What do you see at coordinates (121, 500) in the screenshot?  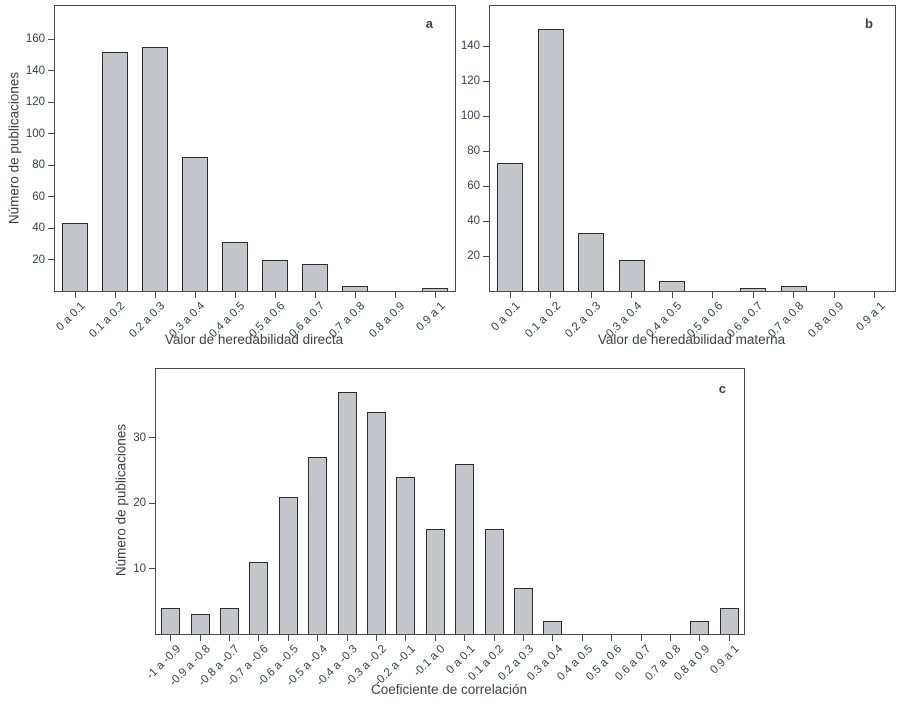 I see `y-axis-title-c: Número de publicaciones` at bounding box center [121, 500].